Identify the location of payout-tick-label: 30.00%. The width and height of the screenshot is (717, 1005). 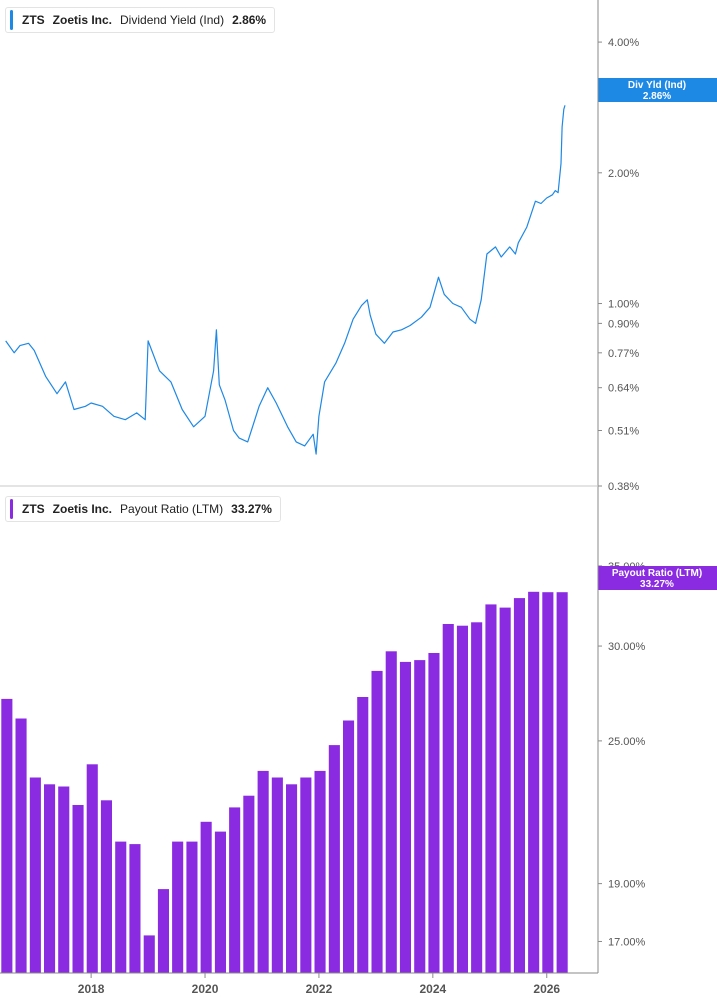
(627, 647).